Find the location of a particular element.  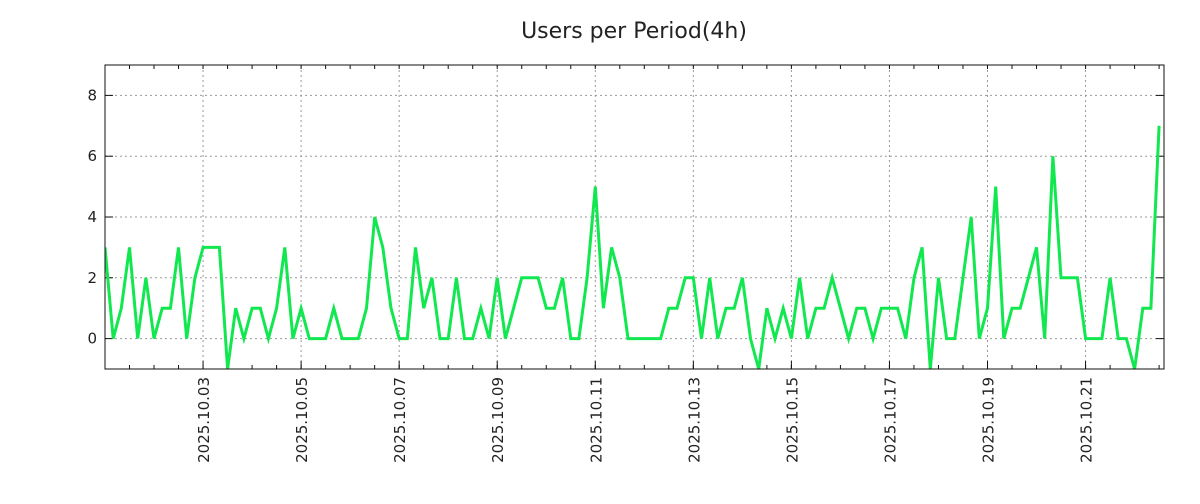

x-tick-label: 2025.10.19 is located at coordinates (989, 420).